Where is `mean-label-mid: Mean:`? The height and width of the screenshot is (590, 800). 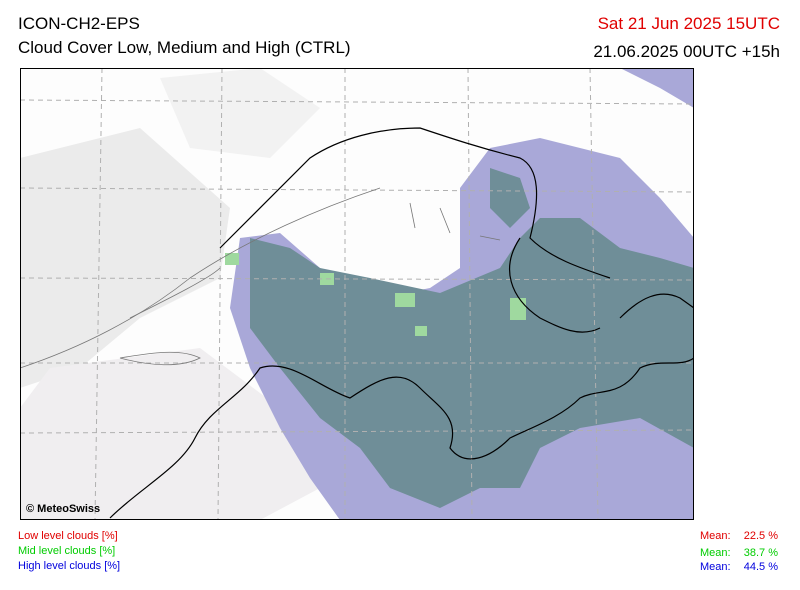 mean-label-mid: Mean: is located at coordinates (715, 553).